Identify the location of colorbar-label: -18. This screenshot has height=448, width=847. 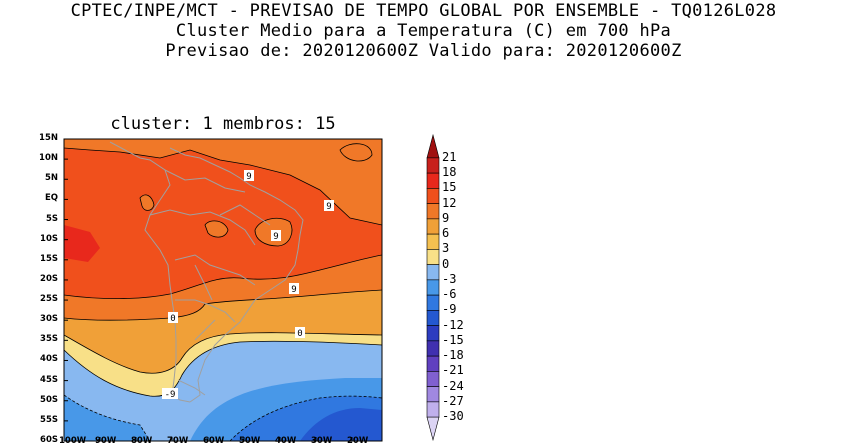
(453, 355).